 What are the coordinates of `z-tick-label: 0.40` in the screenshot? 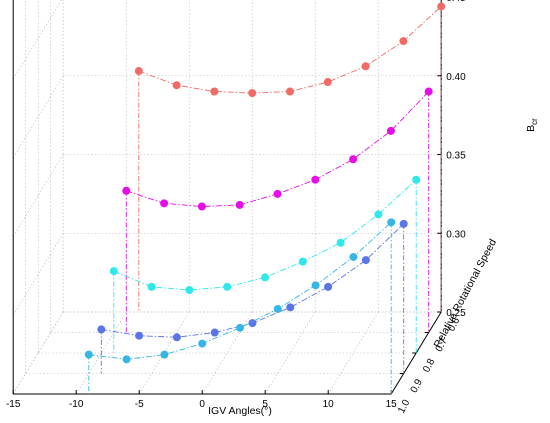 It's located at (456, 77).